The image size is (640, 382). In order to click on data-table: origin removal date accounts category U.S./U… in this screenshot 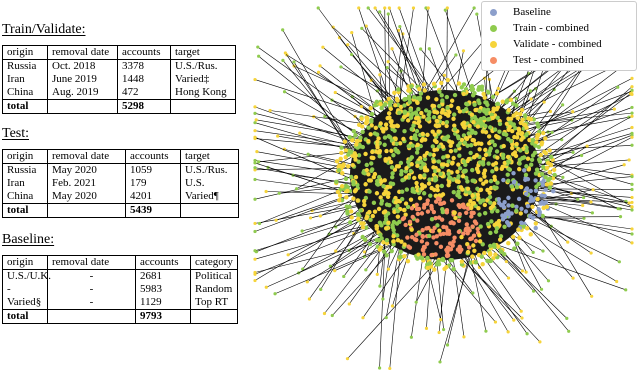, I will do `click(120, 289)`.